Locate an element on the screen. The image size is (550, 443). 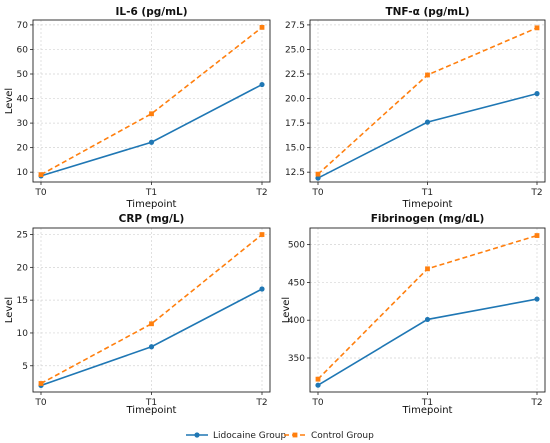
y-tick-label: 500 is located at coordinates (296, 246).